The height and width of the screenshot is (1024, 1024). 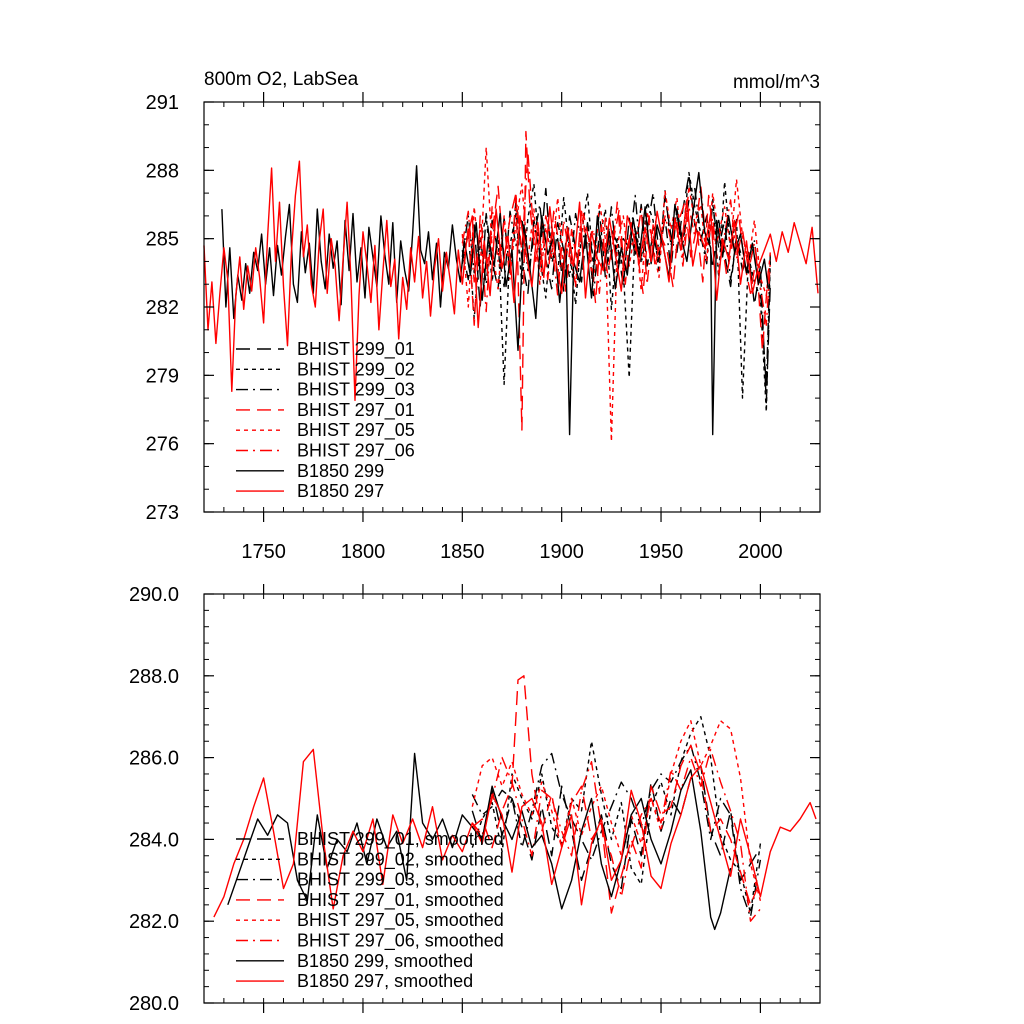 I want to click on legend-label: BHIST 299_01, so click(x=356, y=349).